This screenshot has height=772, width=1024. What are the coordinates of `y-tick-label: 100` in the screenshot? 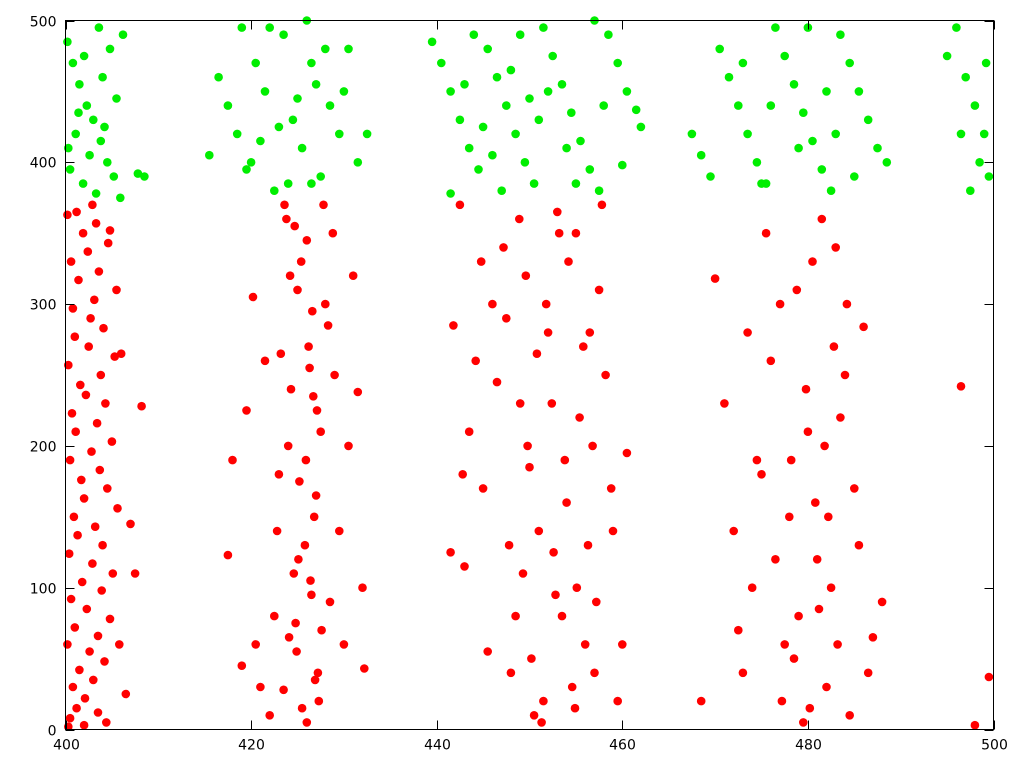 It's located at (43, 590).